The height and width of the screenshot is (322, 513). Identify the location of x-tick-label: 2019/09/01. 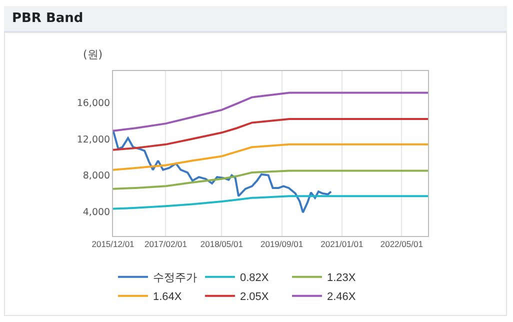
(282, 244).